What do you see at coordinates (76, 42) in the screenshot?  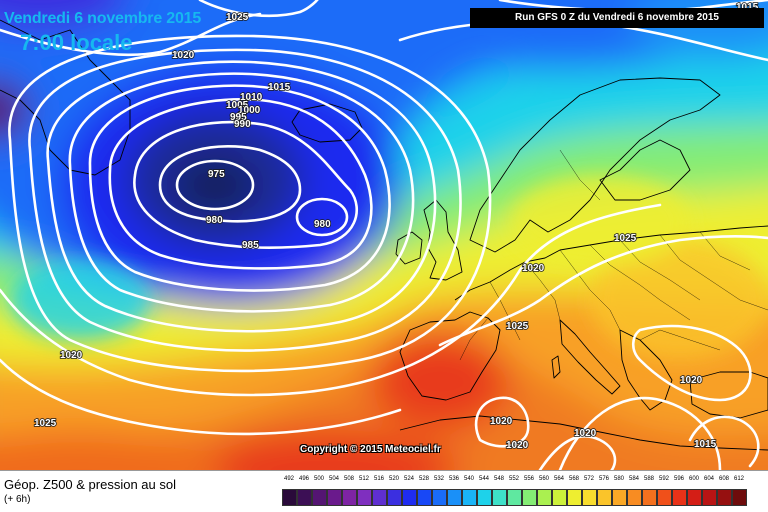 I see `forecast-time-title: 7:00 locale` at bounding box center [76, 42].